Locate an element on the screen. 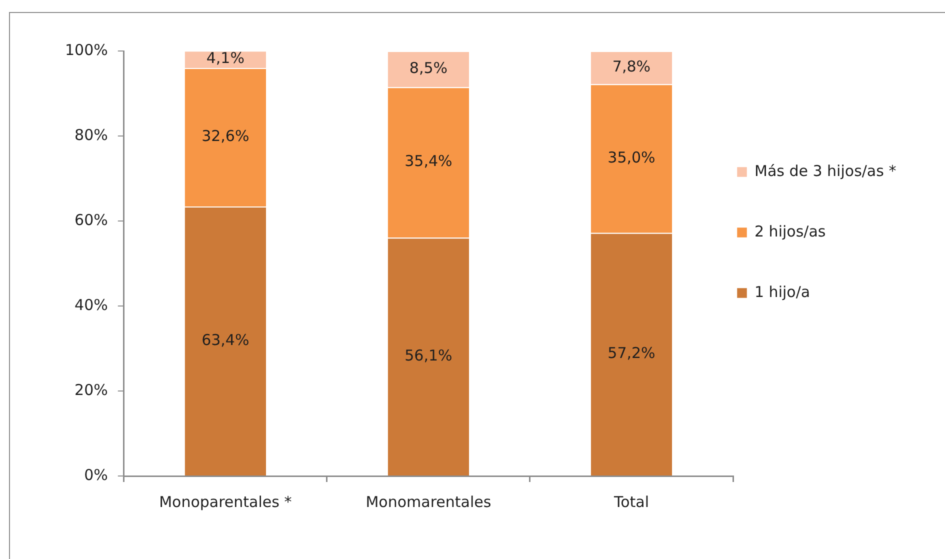  data-label: 63,4% is located at coordinates (226, 339).